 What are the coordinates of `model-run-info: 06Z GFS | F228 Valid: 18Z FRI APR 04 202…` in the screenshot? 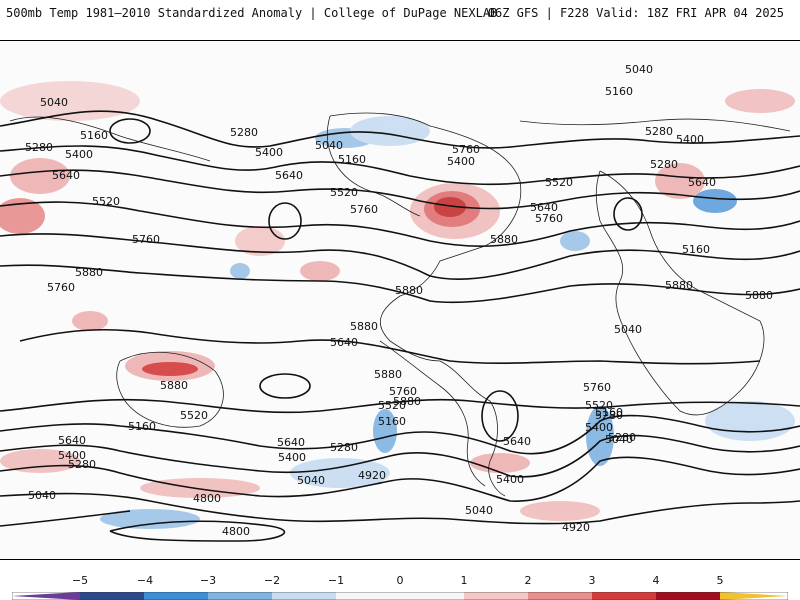 It's located at (635, 13).